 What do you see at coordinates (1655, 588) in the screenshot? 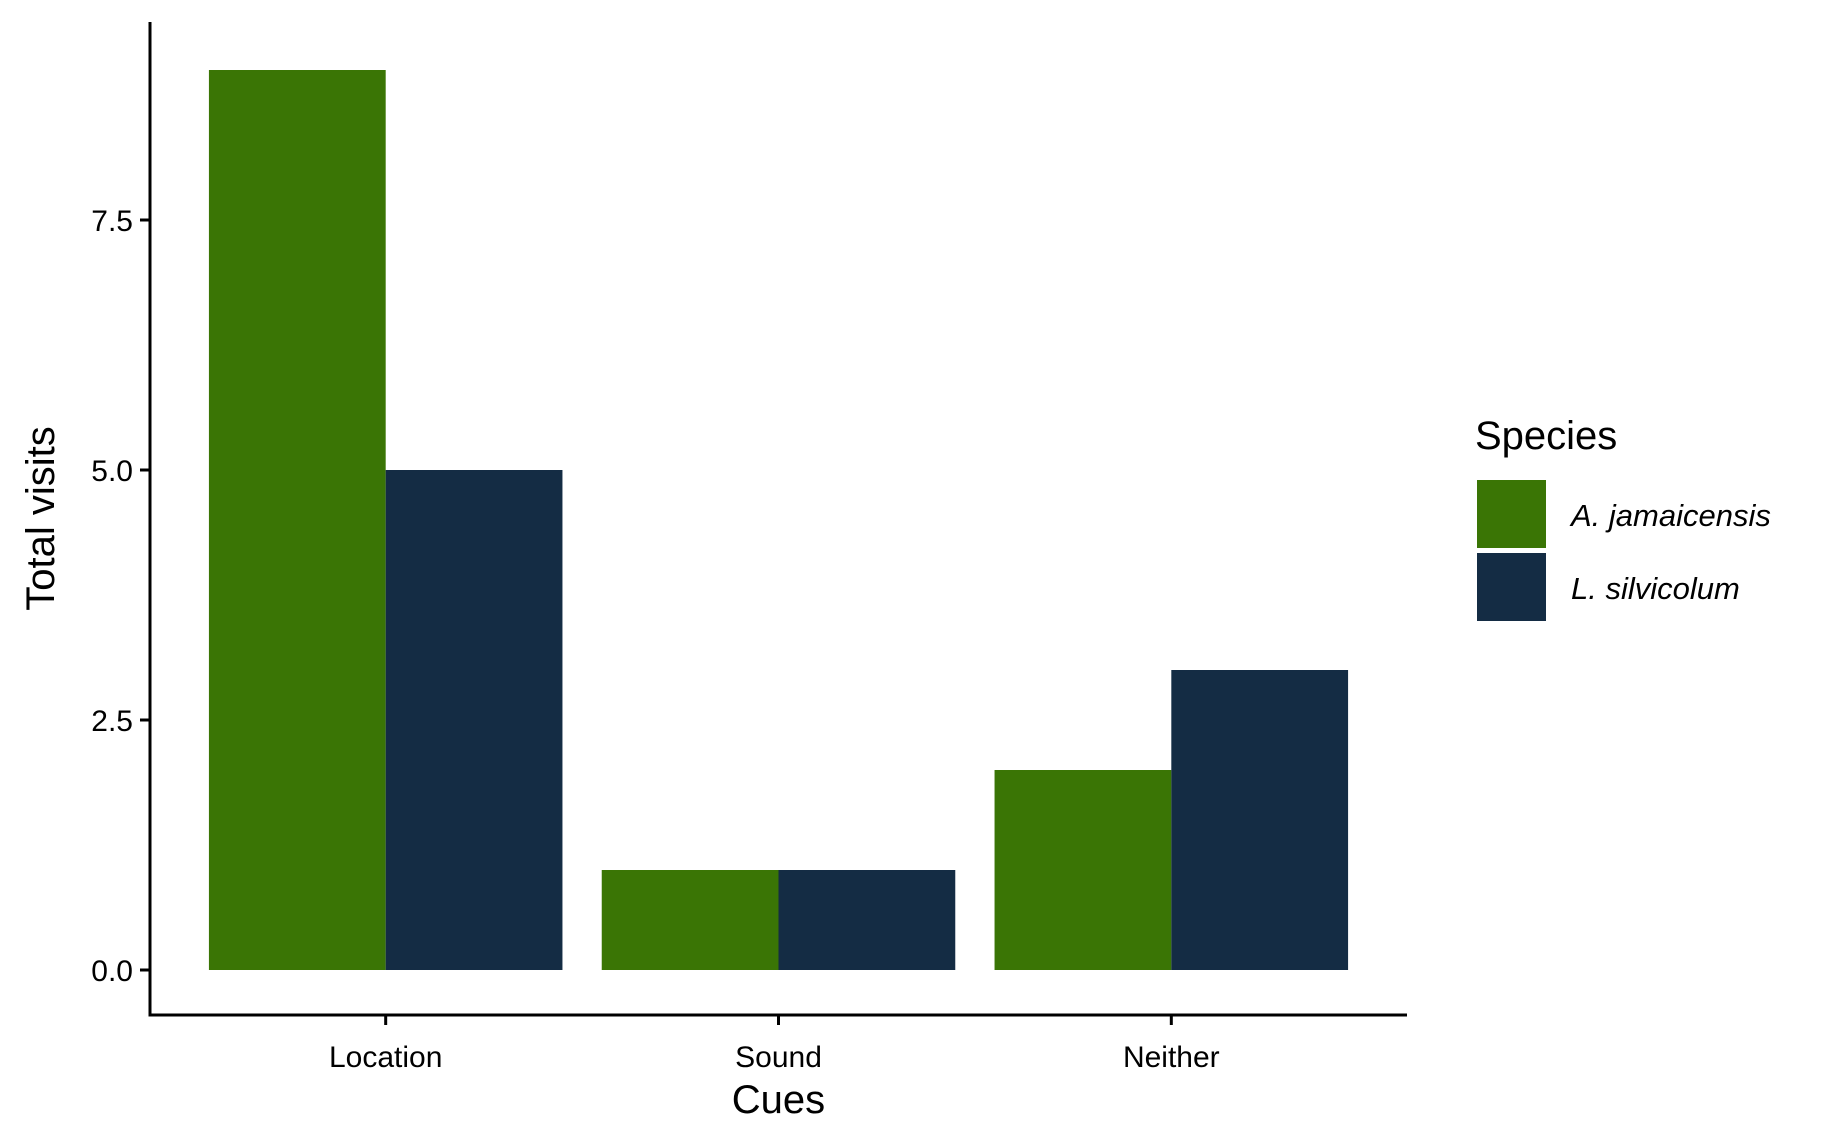
I see `legend-label-2: L. silvicolum` at bounding box center [1655, 588].